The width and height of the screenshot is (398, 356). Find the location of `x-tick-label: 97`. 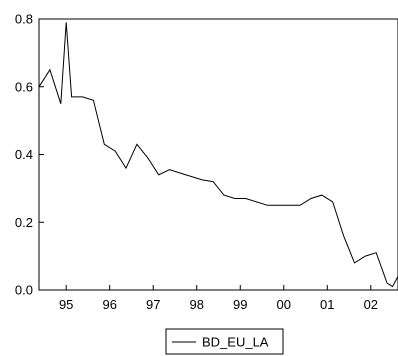

x-tick-label: 97 is located at coordinates (153, 304).